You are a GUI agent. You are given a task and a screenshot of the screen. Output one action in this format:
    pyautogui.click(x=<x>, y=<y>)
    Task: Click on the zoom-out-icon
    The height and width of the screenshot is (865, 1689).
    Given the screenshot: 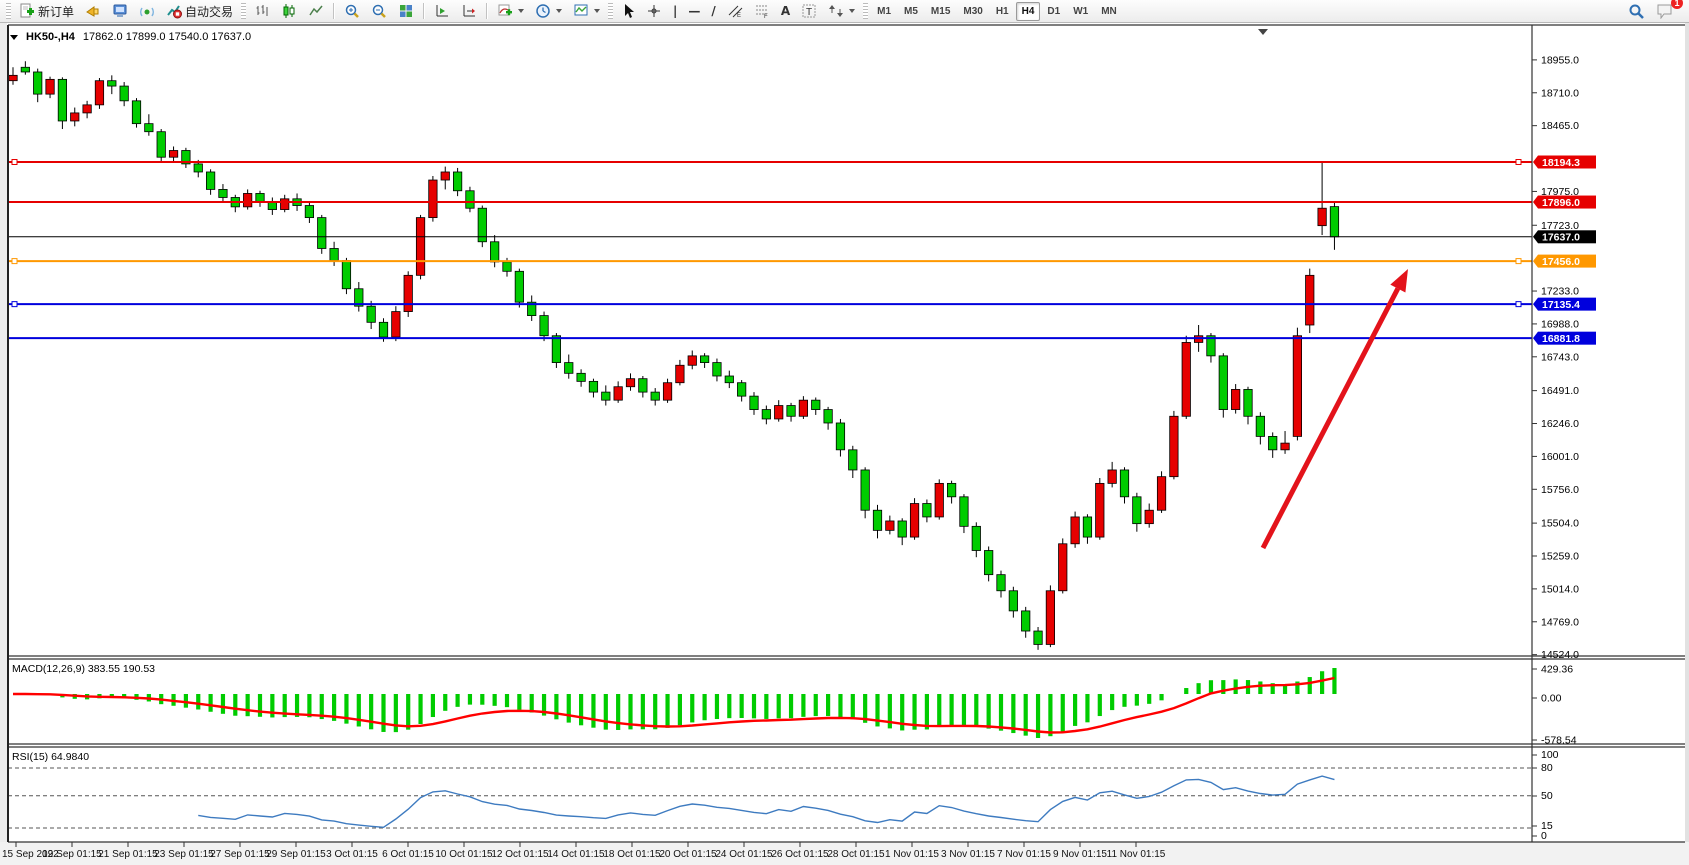 What is the action you would take?
    pyautogui.click(x=379, y=11)
    